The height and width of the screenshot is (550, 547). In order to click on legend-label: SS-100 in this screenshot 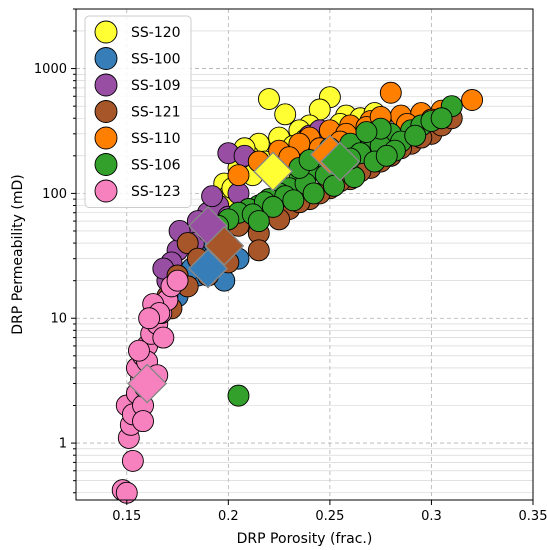, I will do `click(156, 60)`.